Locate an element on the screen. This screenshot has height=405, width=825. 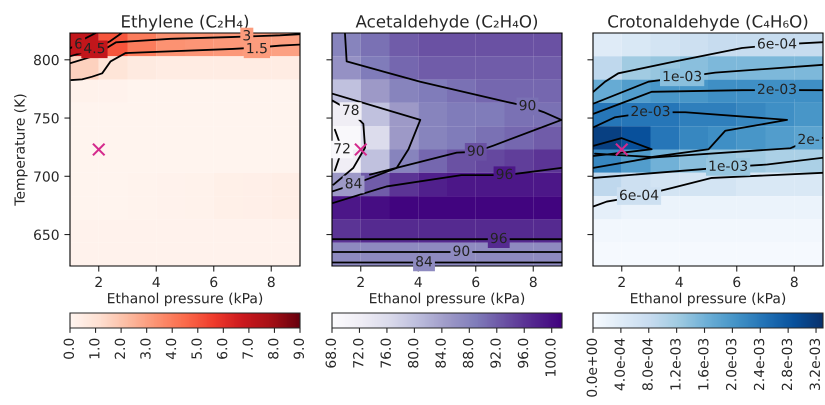
annotation: 1.5 is located at coordinates (257, 48).